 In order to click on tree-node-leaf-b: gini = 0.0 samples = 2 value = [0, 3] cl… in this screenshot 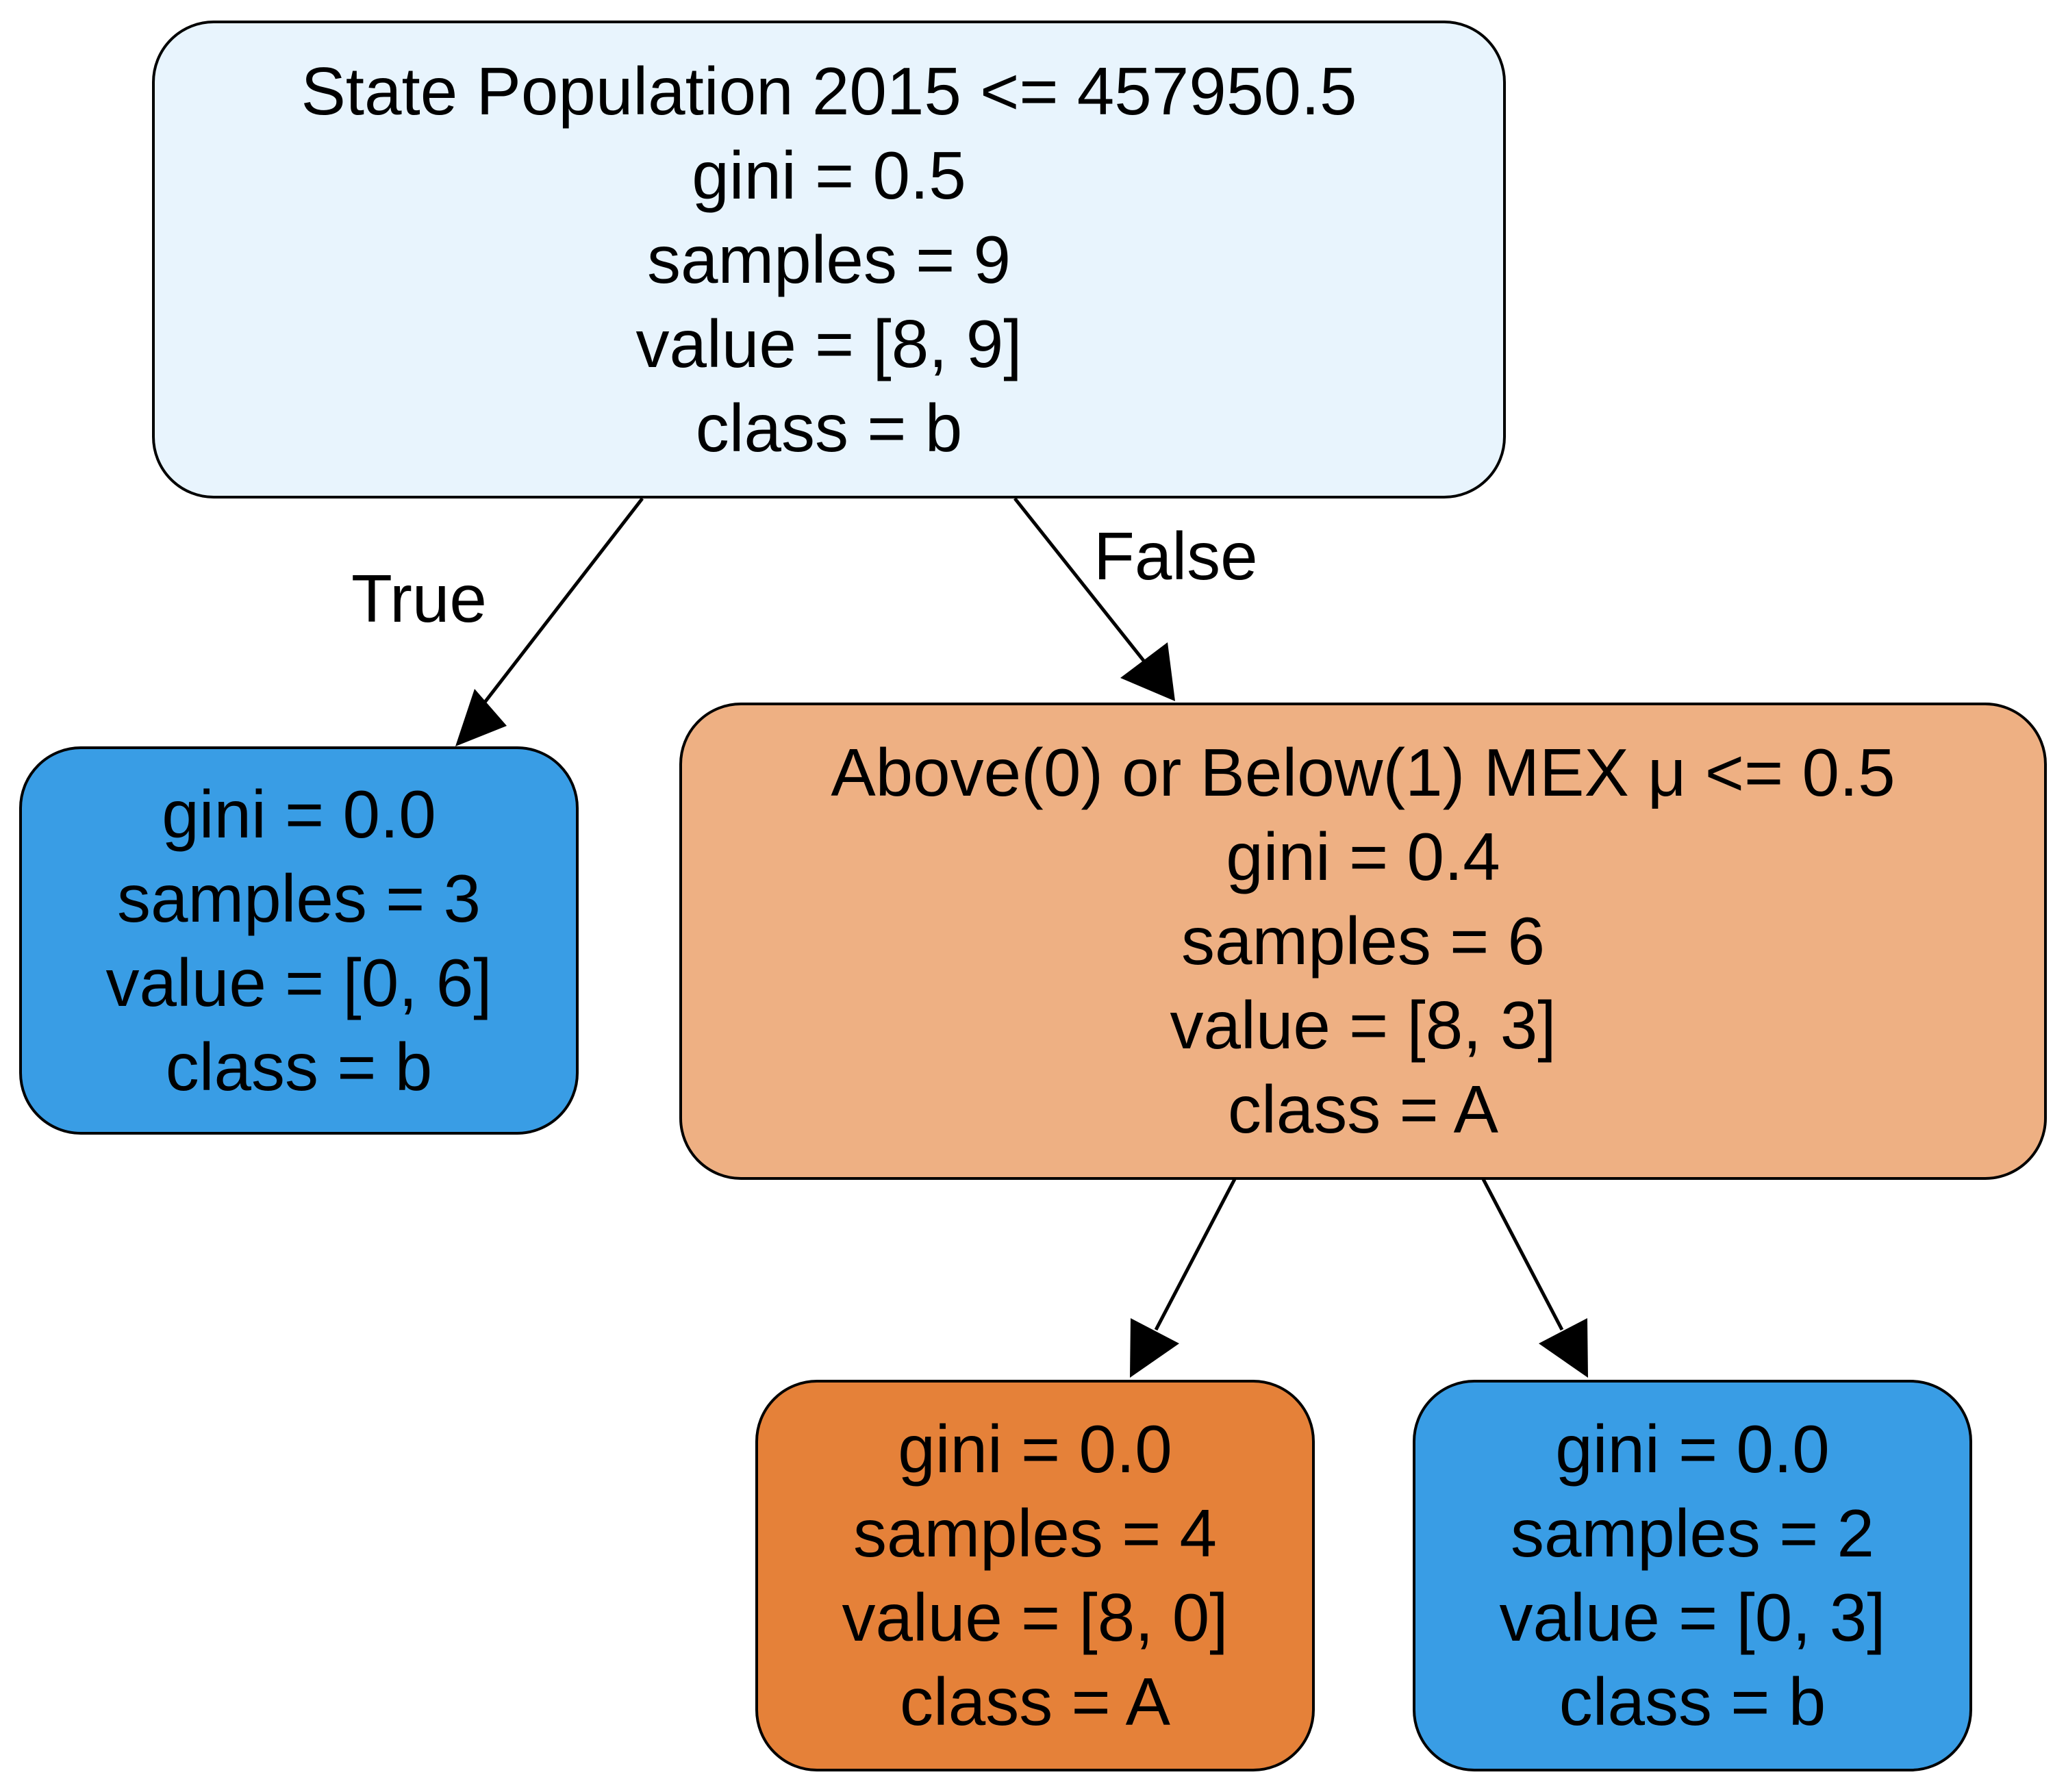, I will do `click(1693, 1575)`.